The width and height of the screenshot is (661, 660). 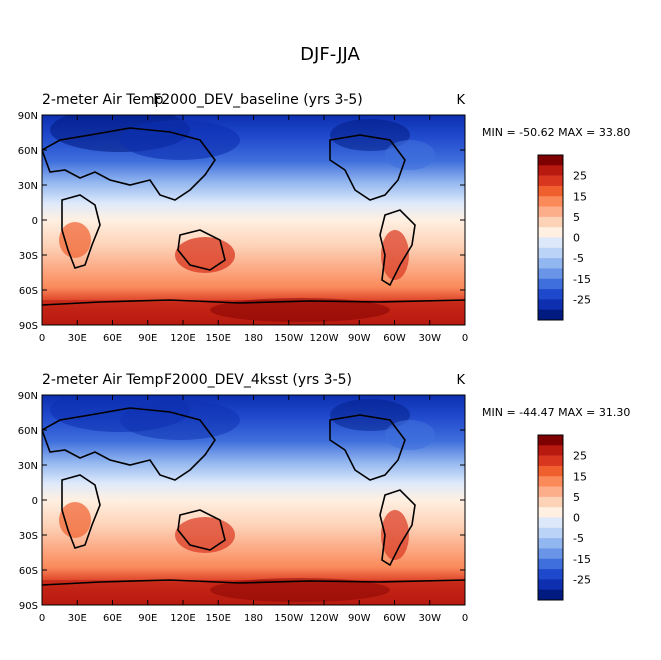 What do you see at coordinates (258, 380) in the screenshot?
I see `panel-case-title: F2000_DEV_4ksst (yrs 3-5)` at bounding box center [258, 380].